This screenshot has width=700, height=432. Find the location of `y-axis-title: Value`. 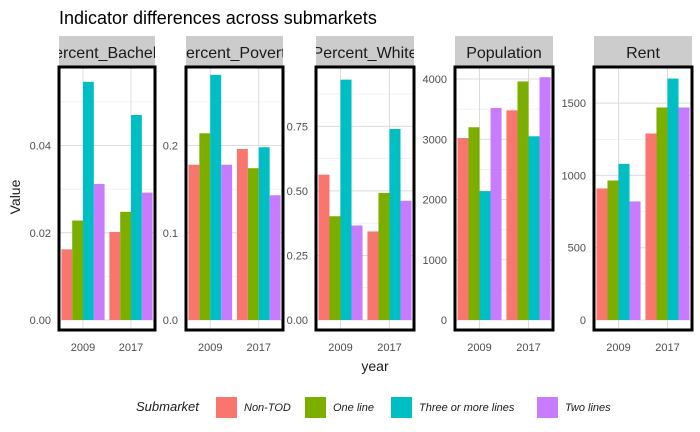

y-axis-title: Value is located at coordinates (15, 196).